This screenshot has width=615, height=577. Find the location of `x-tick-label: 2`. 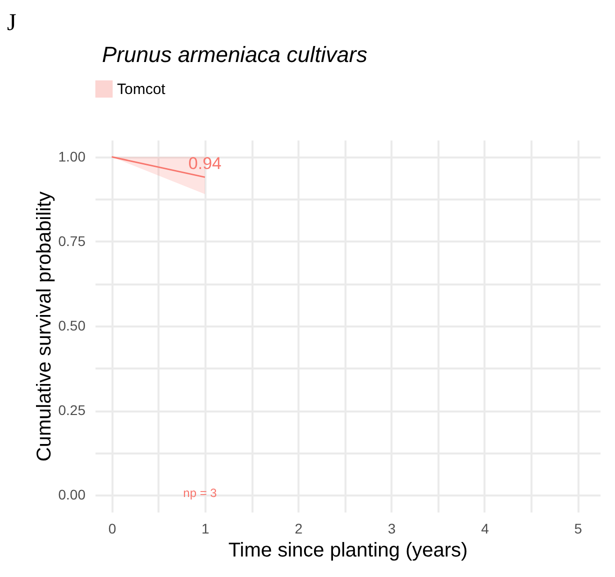

x-tick-label: 2 is located at coordinates (298, 528).